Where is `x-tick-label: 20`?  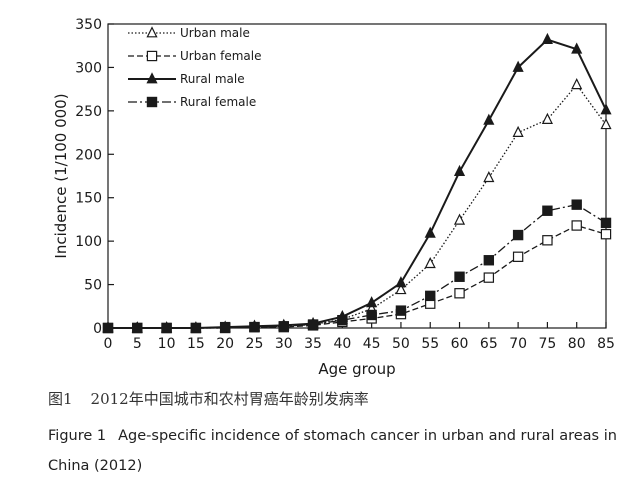 x-tick-label: 20 is located at coordinates (225, 344).